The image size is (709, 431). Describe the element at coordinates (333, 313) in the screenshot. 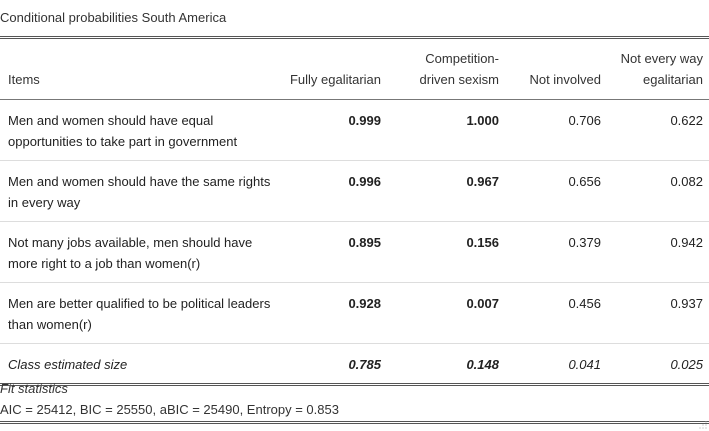

I see `value-fully-egalitarian: 0.928` at that location.